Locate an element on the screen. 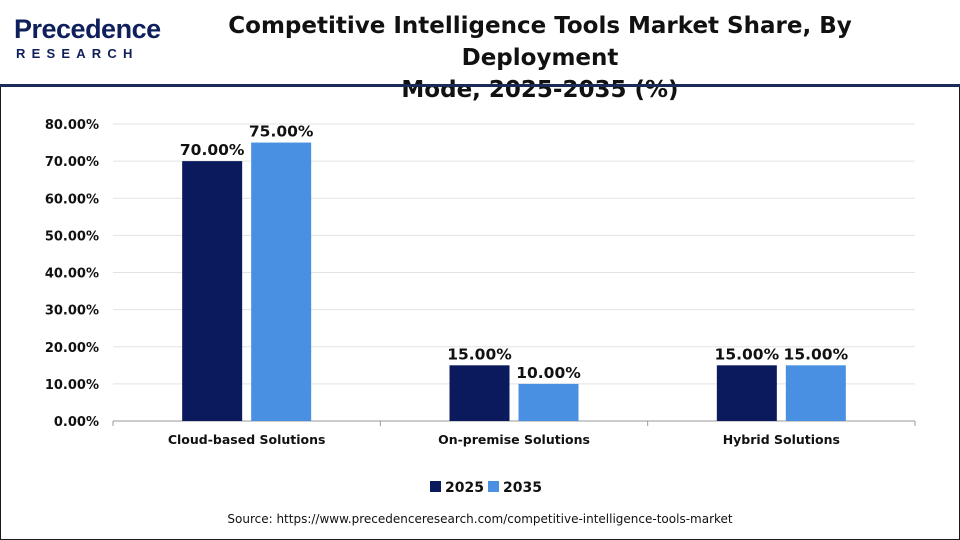  data-label: 70.00% is located at coordinates (212, 150).